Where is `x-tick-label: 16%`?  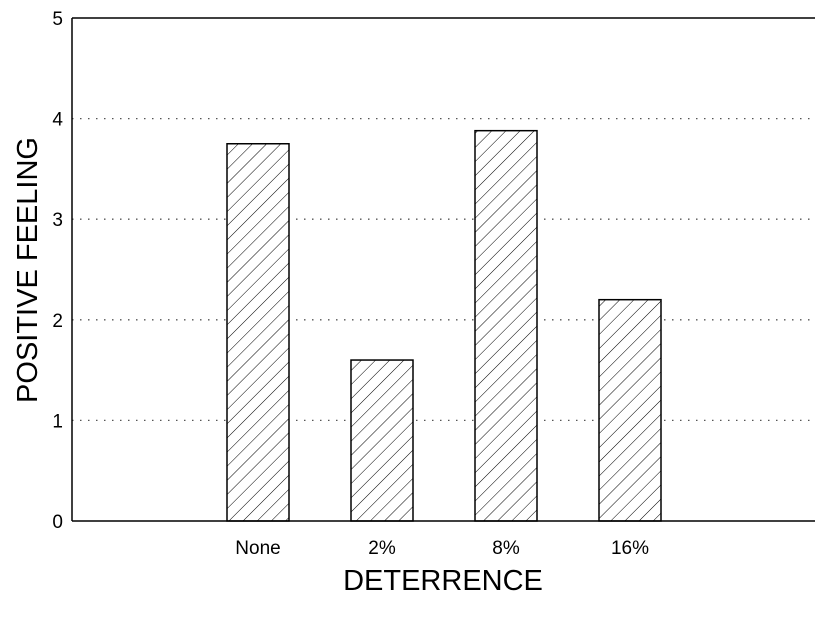 x-tick-label: 16% is located at coordinates (630, 548).